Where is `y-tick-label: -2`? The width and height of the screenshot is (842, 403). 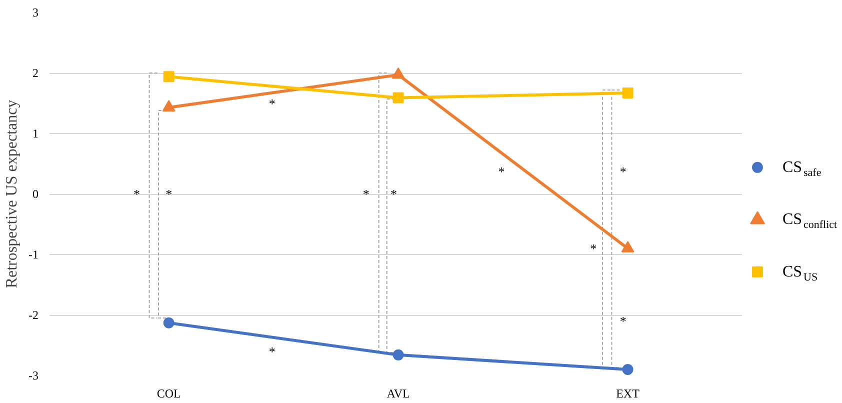 y-tick-label: -2 is located at coordinates (33, 315).